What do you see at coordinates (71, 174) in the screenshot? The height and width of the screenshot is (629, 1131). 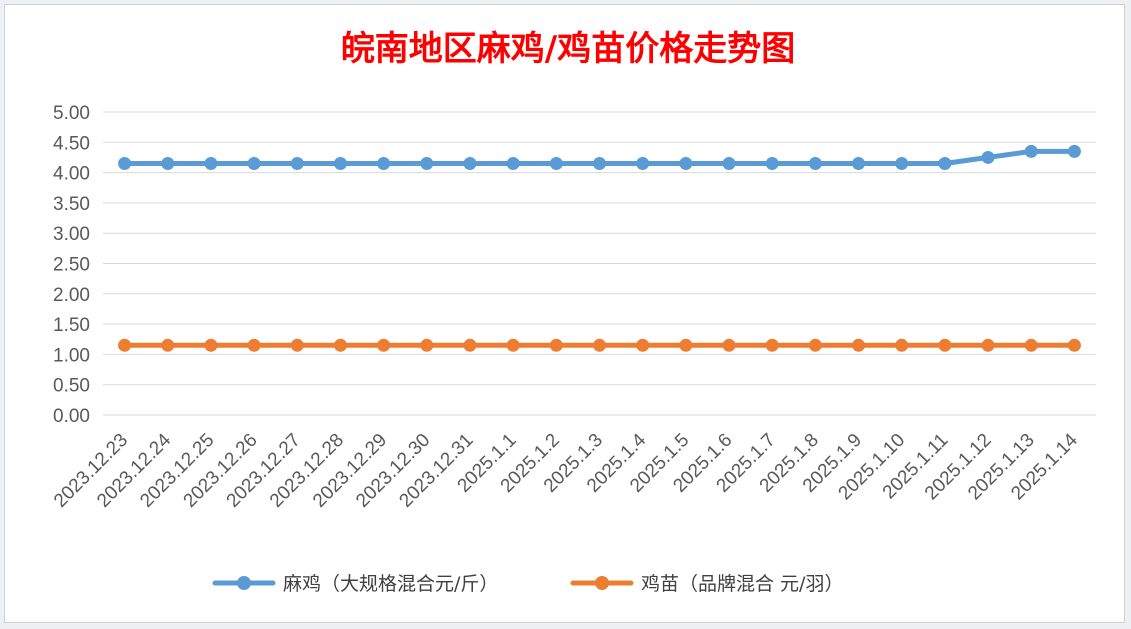 I see `y-tick-label: 4.00` at bounding box center [71, 174].